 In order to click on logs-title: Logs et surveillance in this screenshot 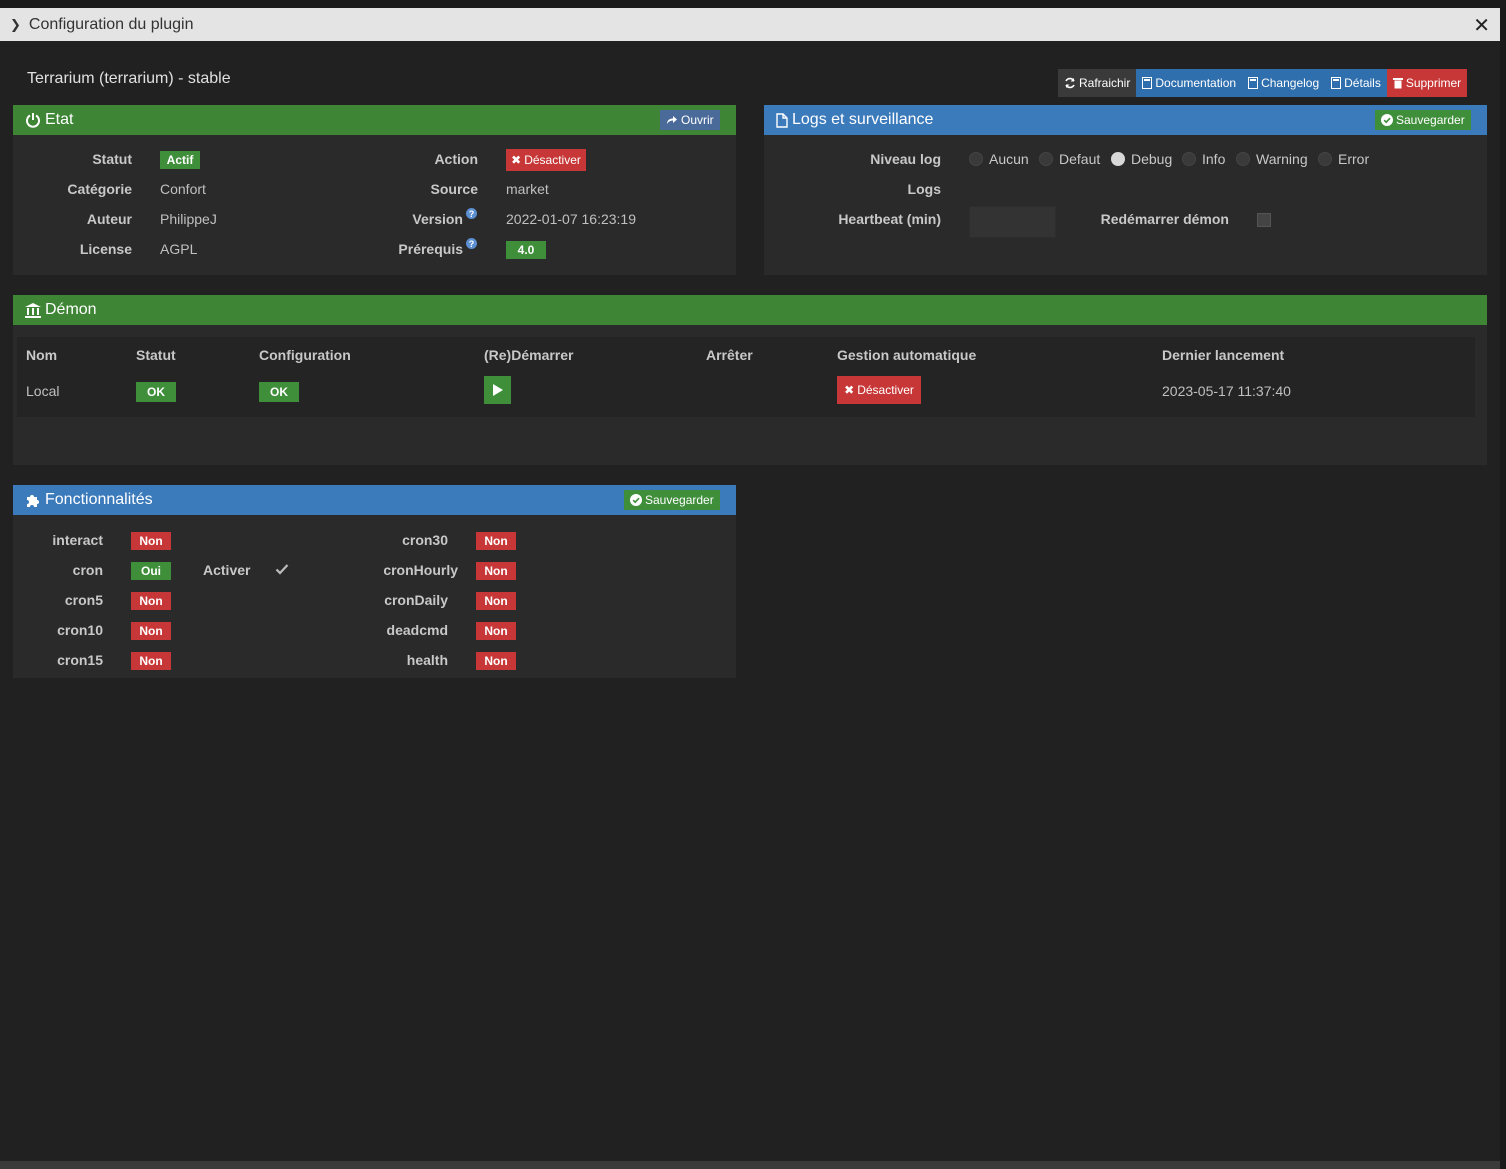, I will do `click(863, 119)`.